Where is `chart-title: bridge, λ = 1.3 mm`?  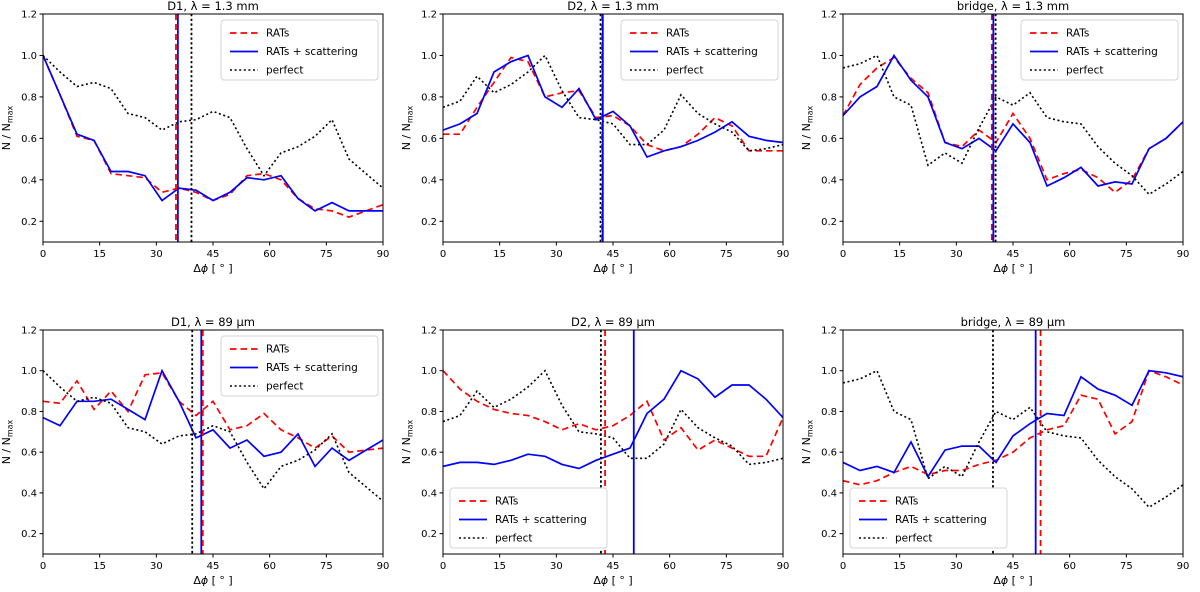 chart-title: bridge, λ = 1.3 mm is located at coordinates (1013, 6).